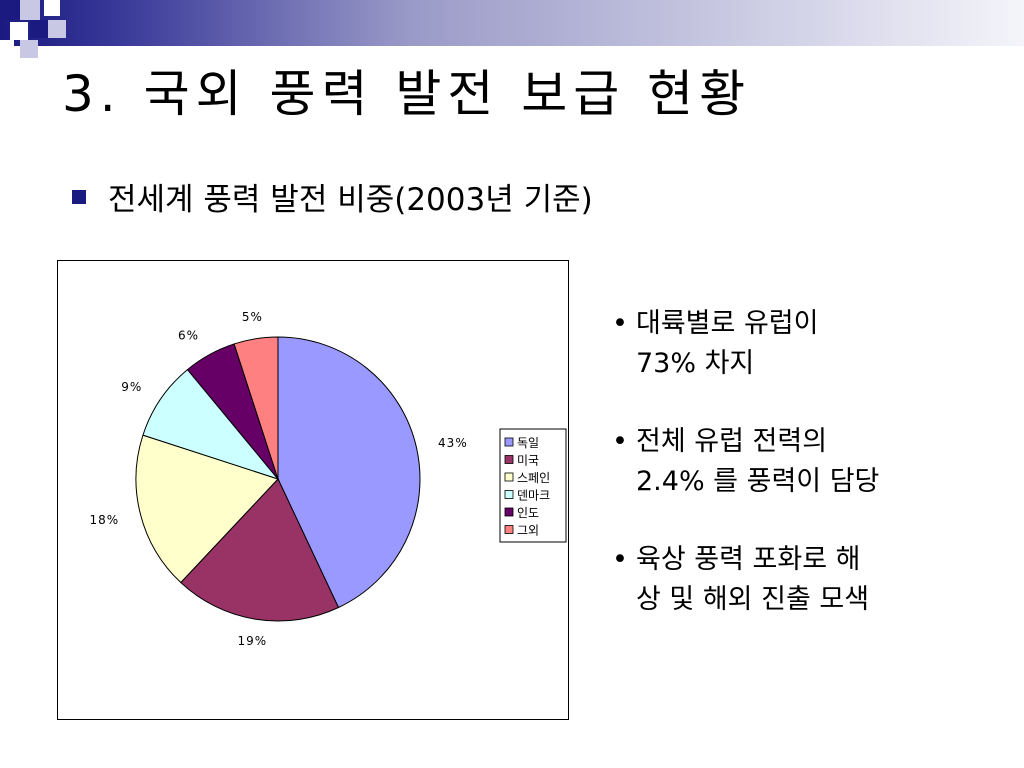 This screenshot has width=1024, height=768. I want to click on main-bullet-text: 전세계 풍력 발전 비중(2003년 기준), so click(350, 200).